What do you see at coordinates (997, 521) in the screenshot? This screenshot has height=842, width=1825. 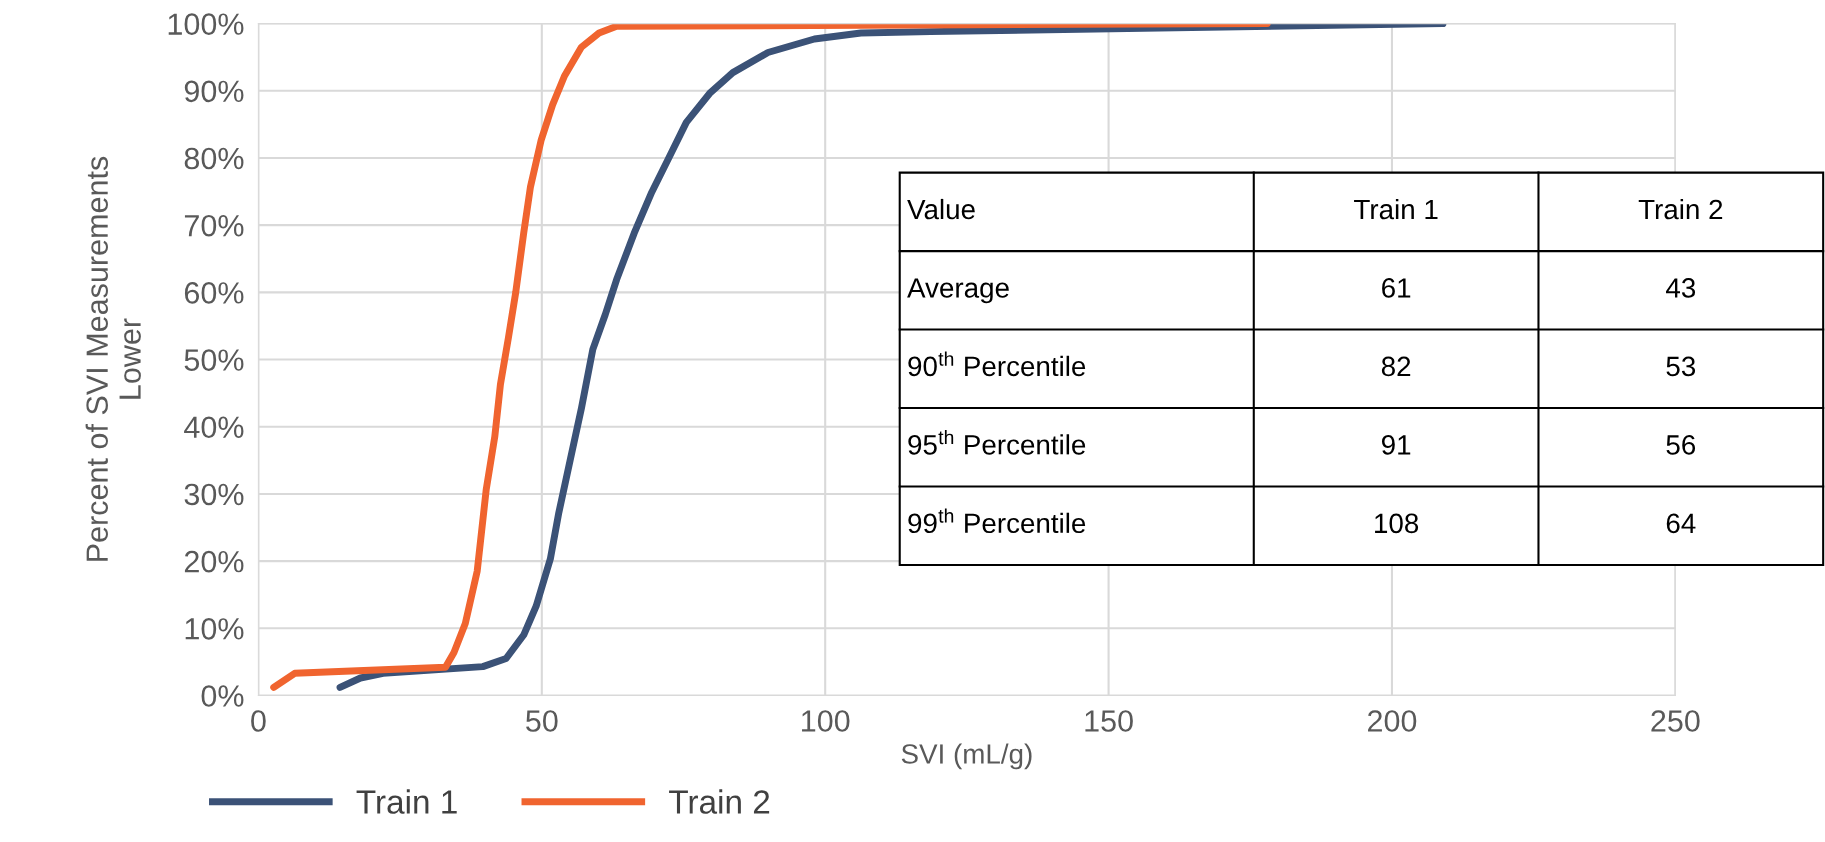 I see `annotation: 99$^{th}$ Percentile` at bounding box center [997, 521].